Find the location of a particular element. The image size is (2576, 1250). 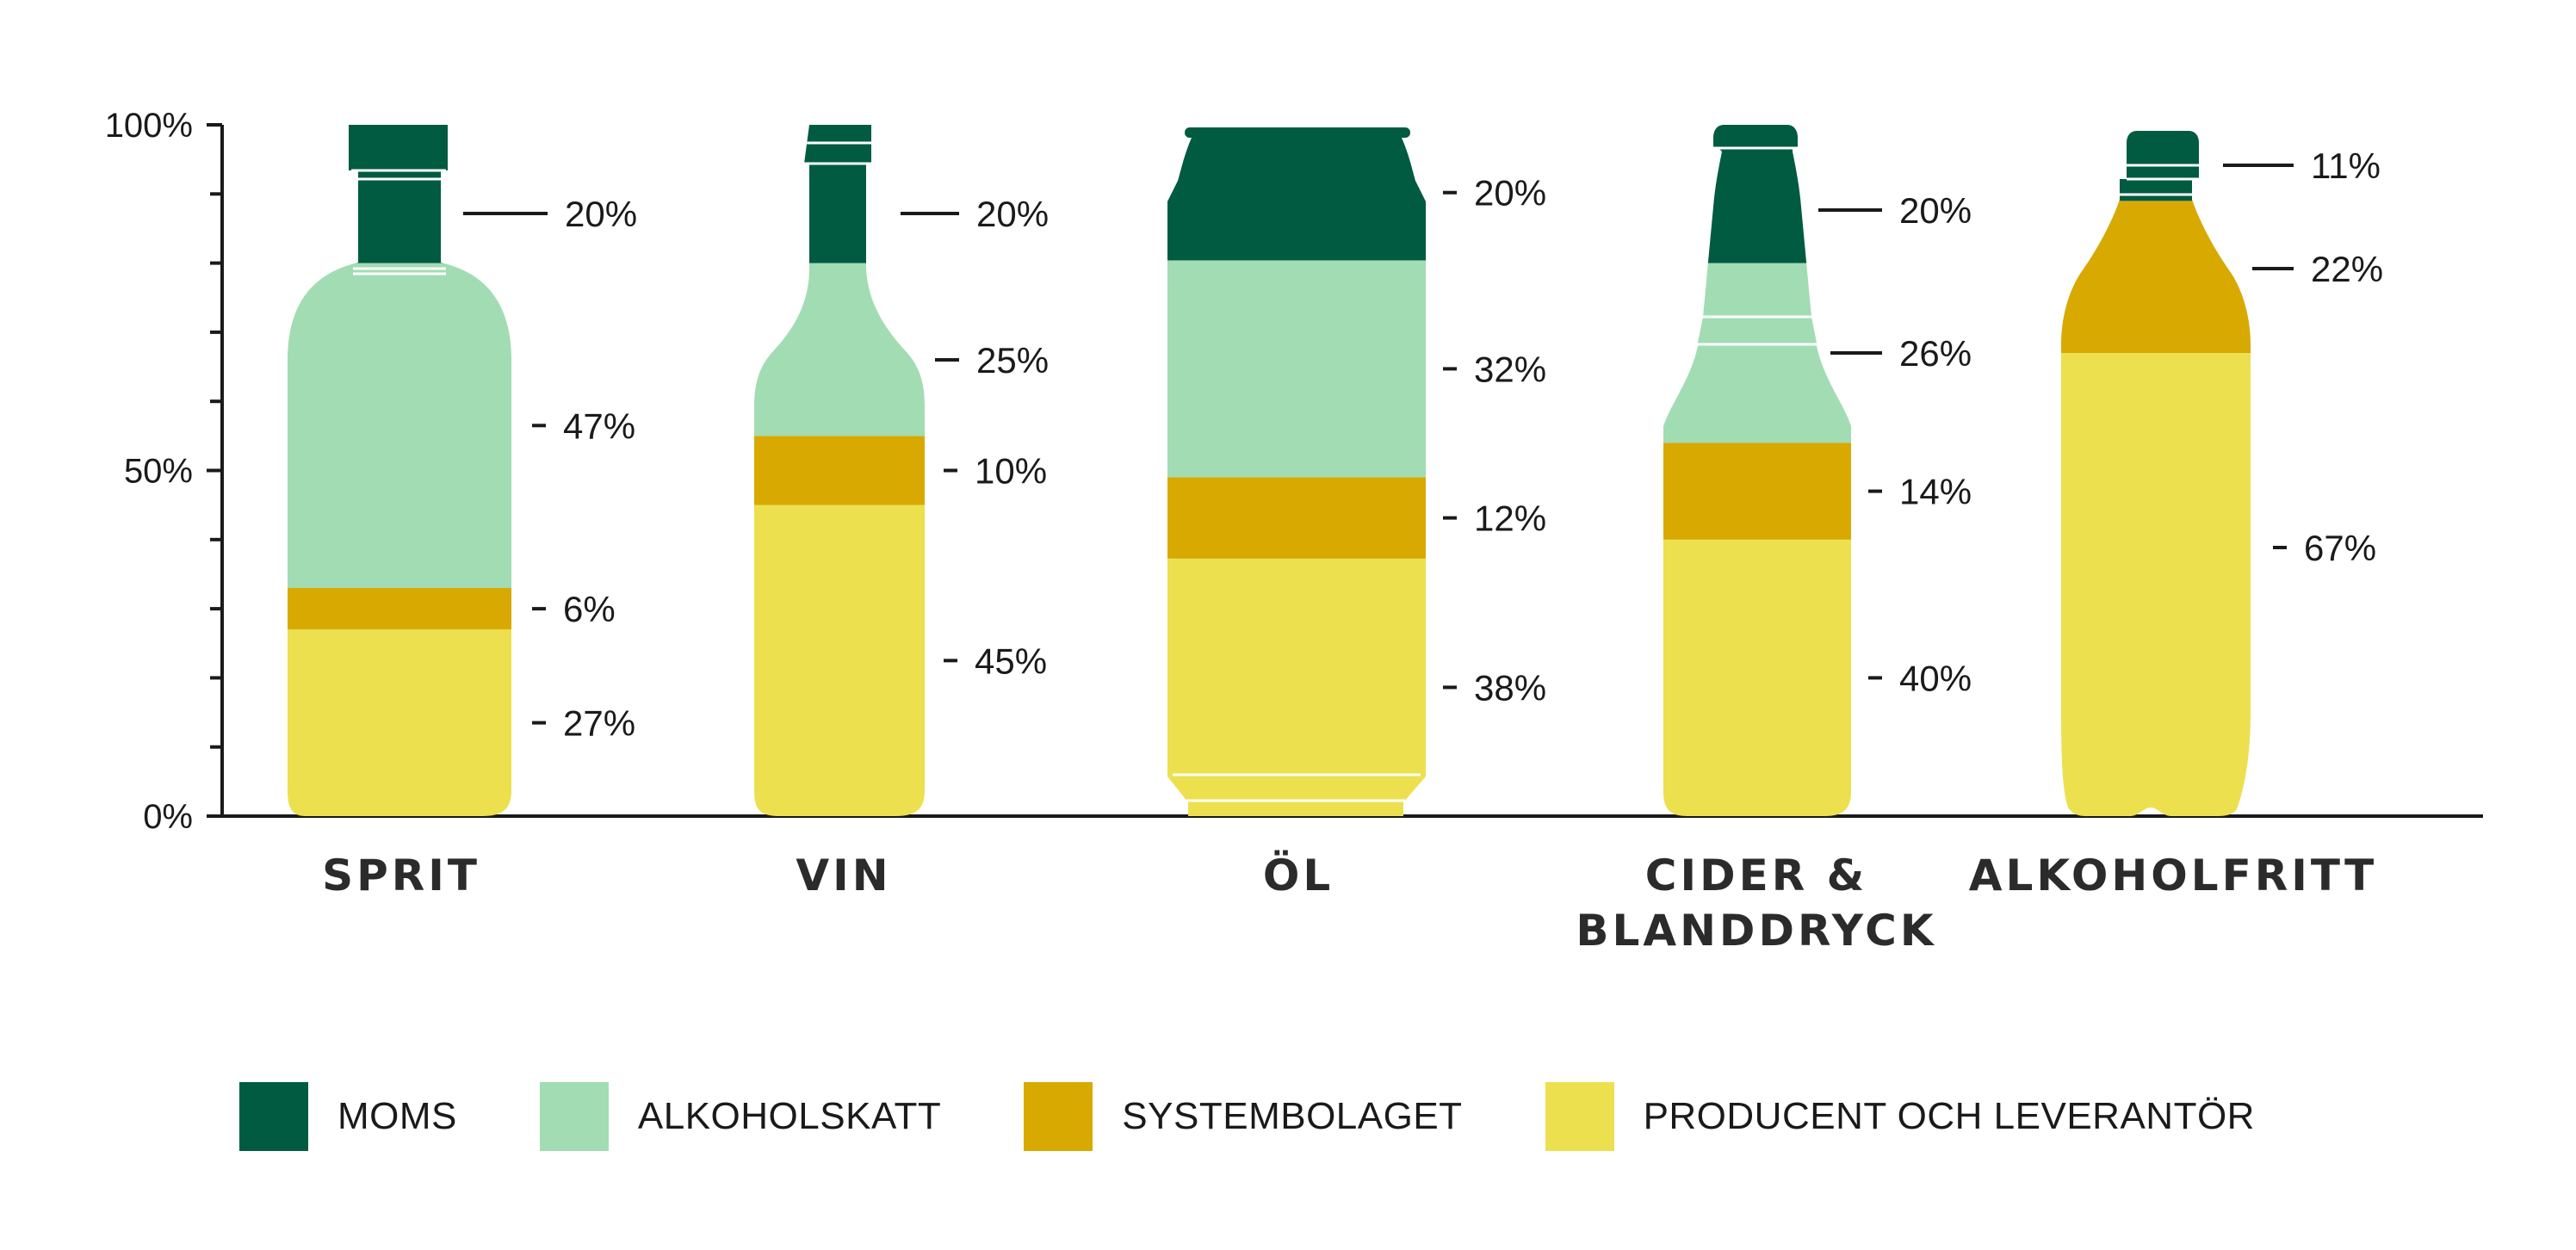

category-label: ÖL is located at coordinates (1299, 875).